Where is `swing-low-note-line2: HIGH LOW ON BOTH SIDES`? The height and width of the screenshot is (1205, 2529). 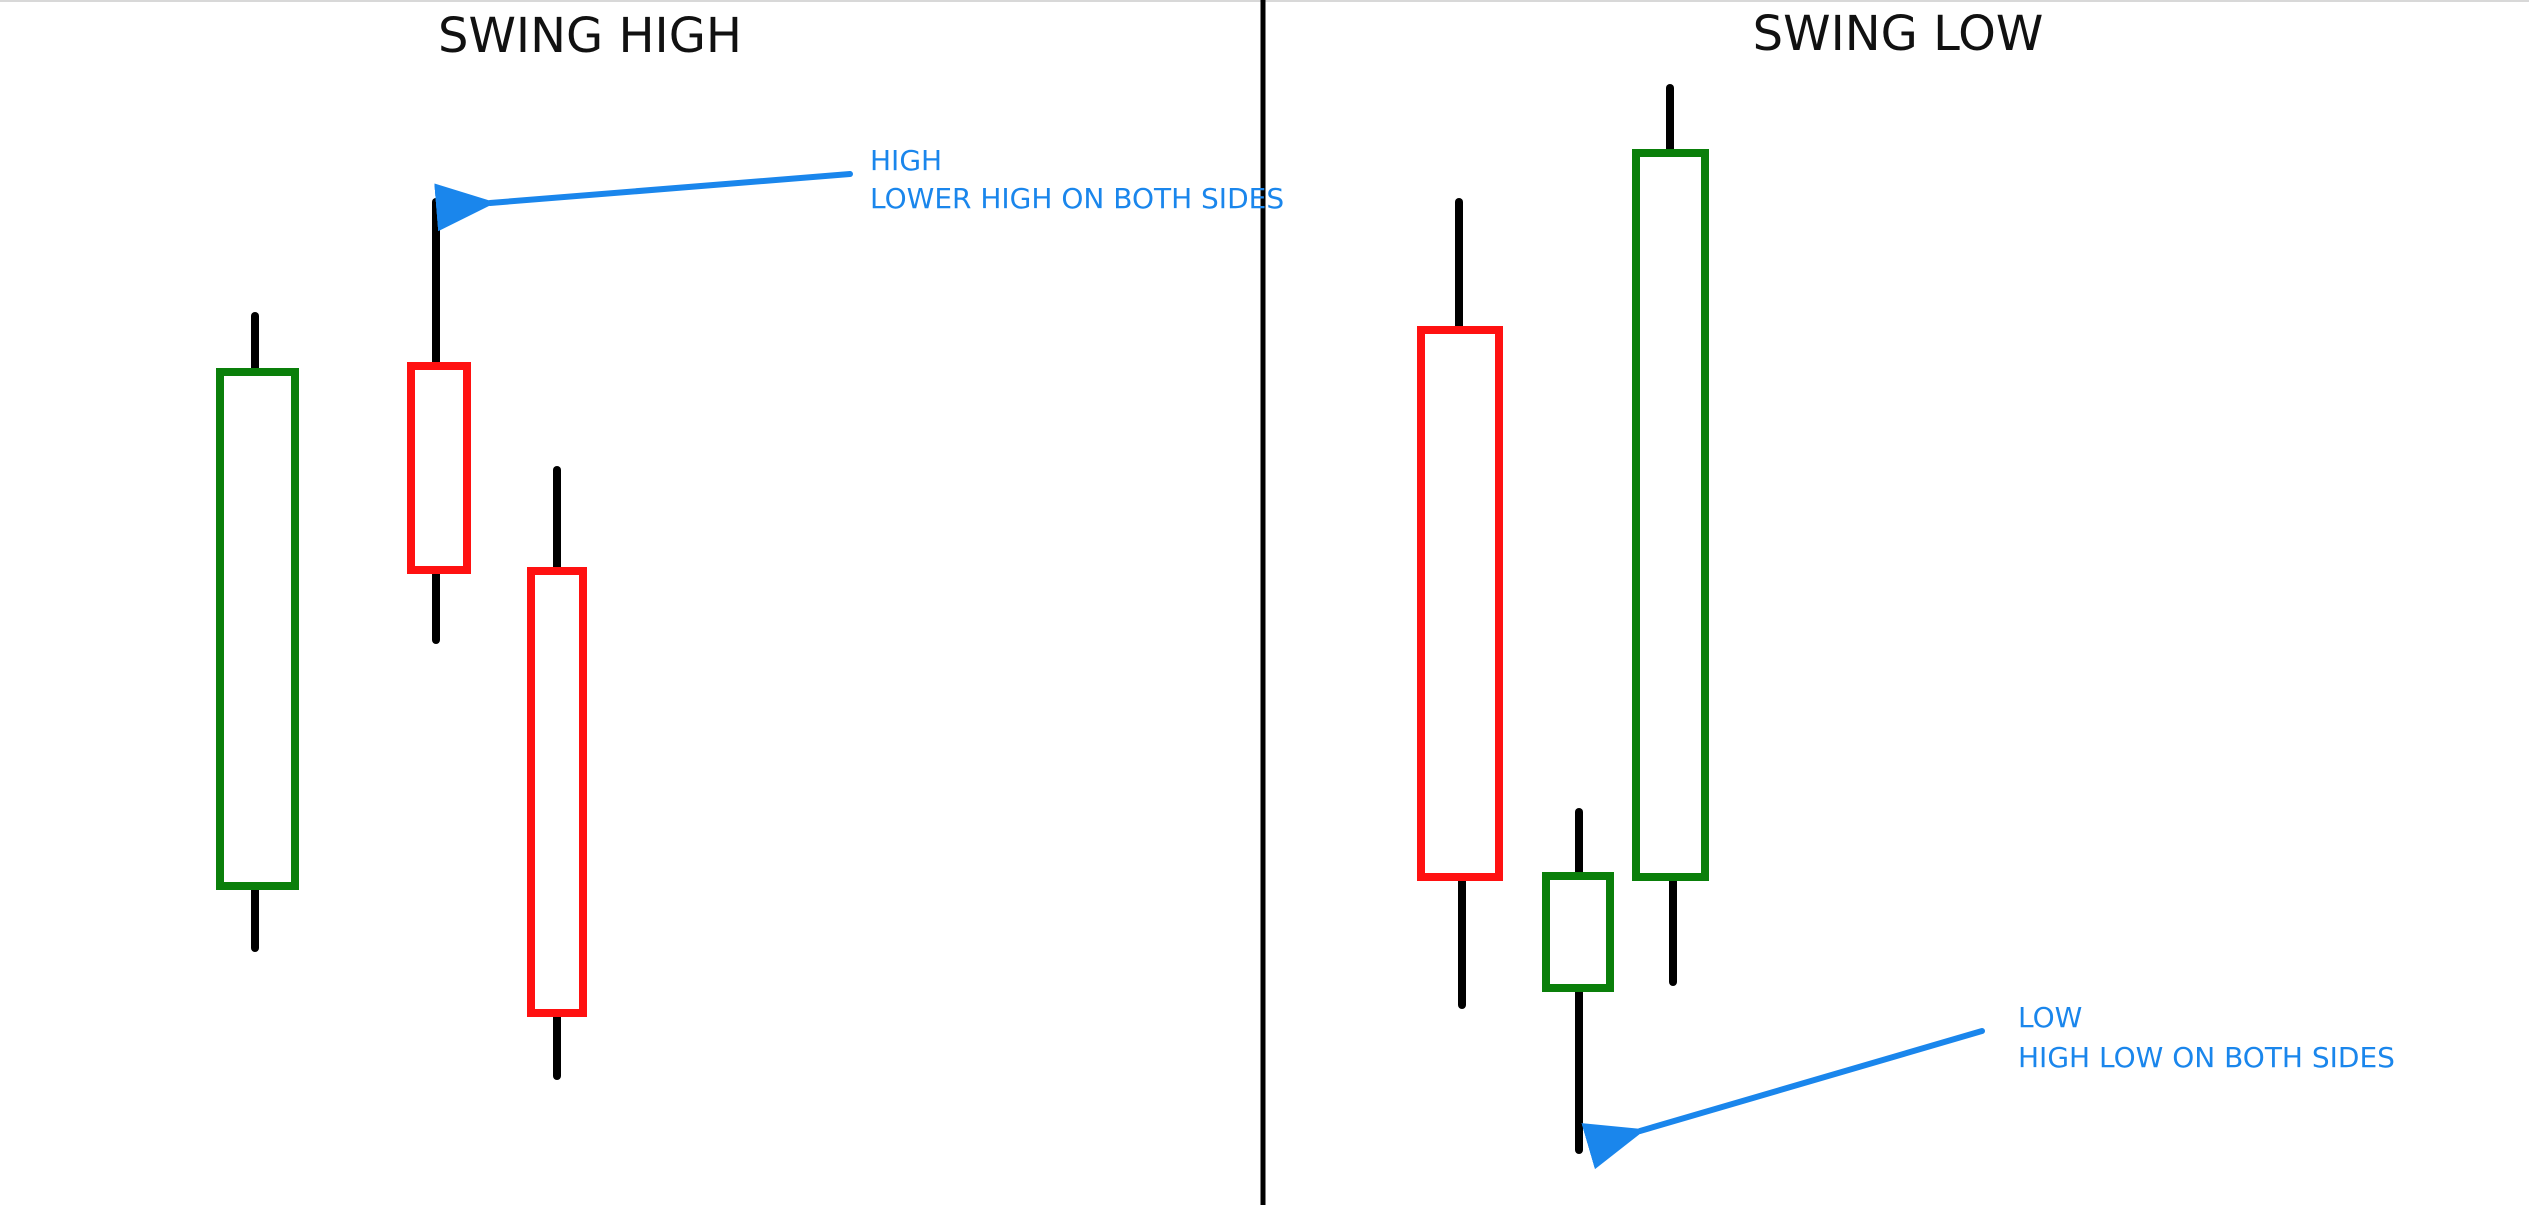 swing-low-note-line2: HIGH LOW ON BOTH SIDES is located at coordinates (2206, 1057).